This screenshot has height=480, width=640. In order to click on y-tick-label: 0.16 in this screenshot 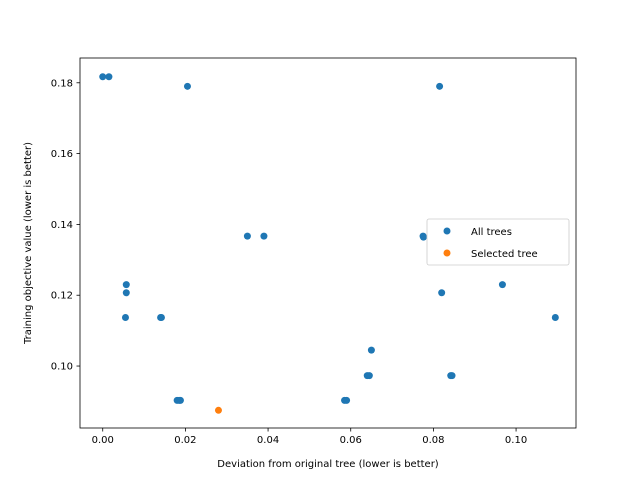, I will do `click(62, 154)`.